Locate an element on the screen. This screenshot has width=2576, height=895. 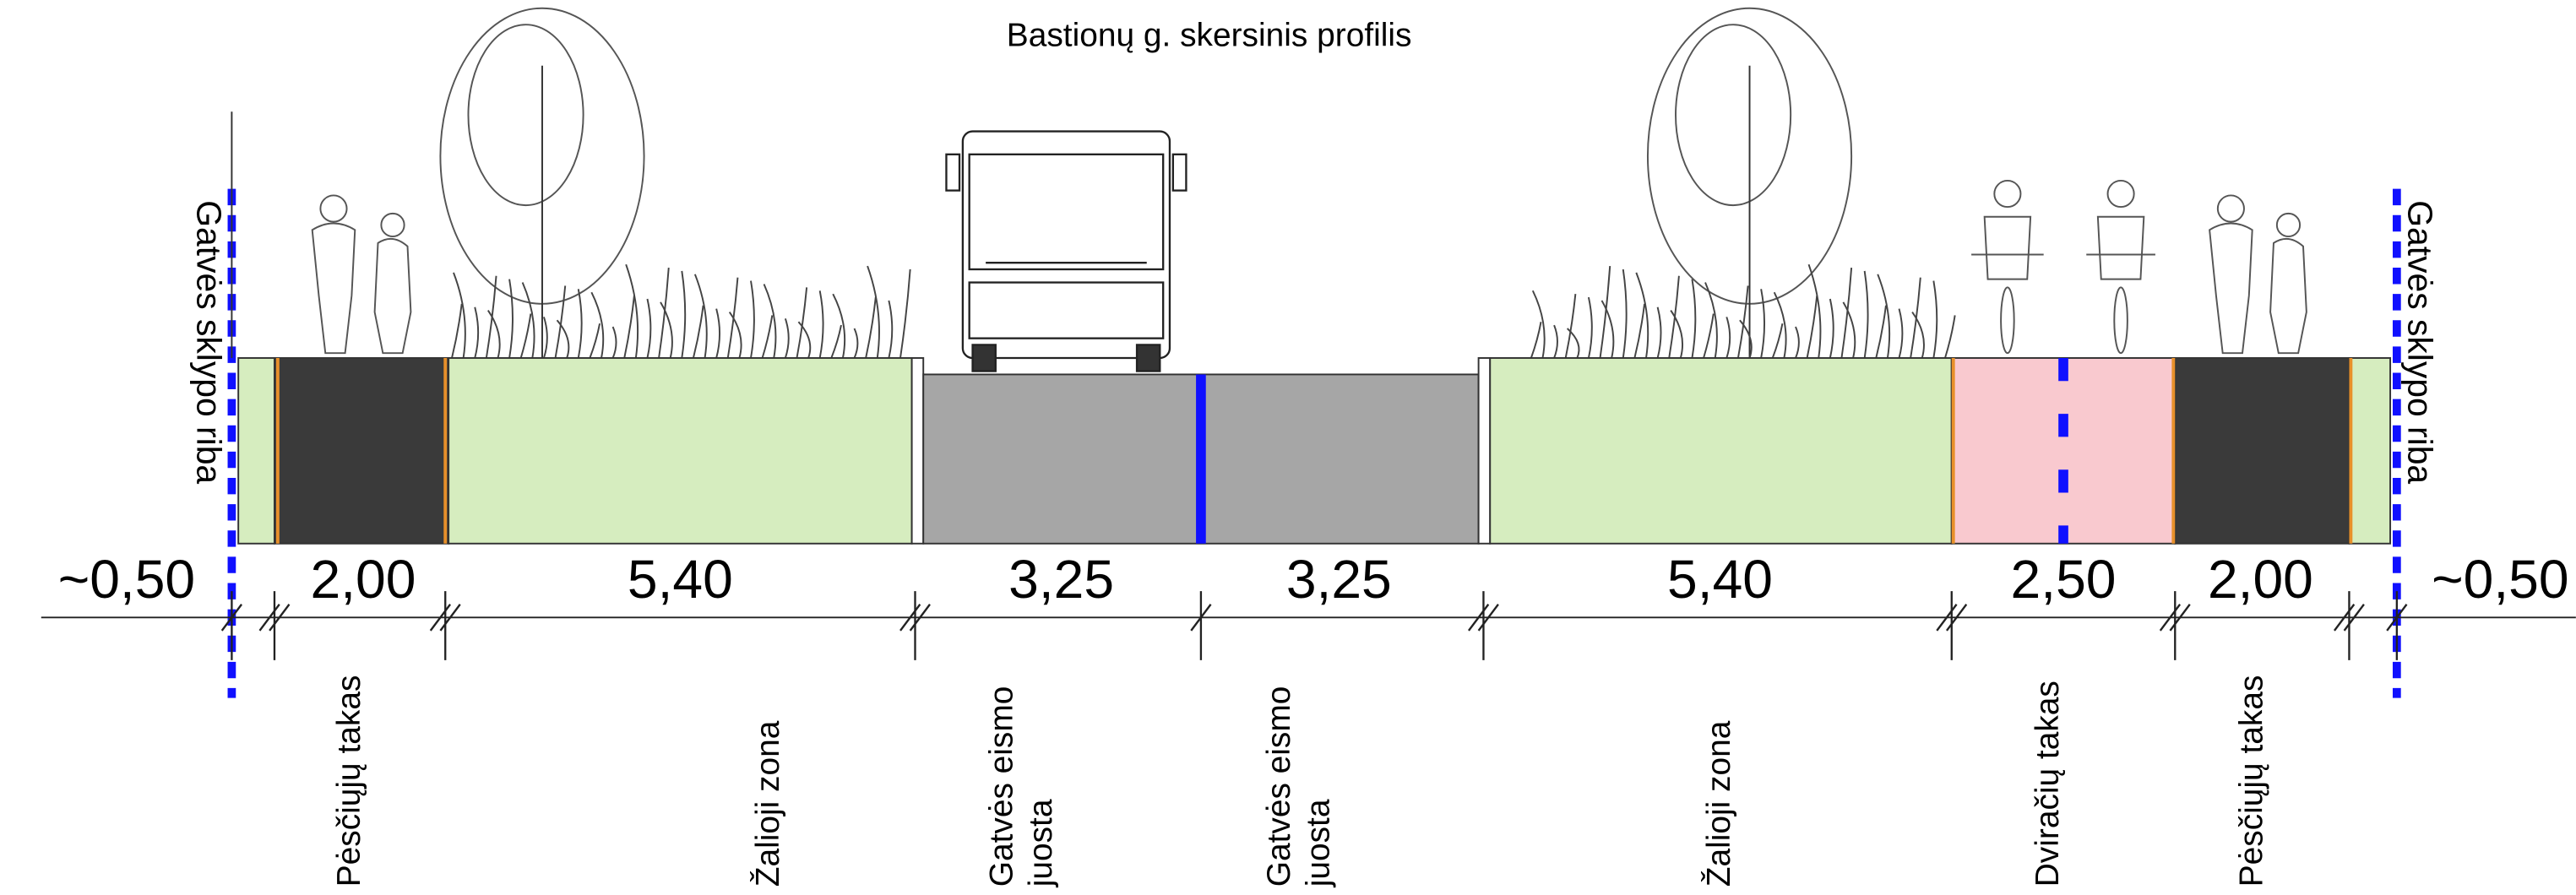
cyclists is located at coordinates (2063, 267).